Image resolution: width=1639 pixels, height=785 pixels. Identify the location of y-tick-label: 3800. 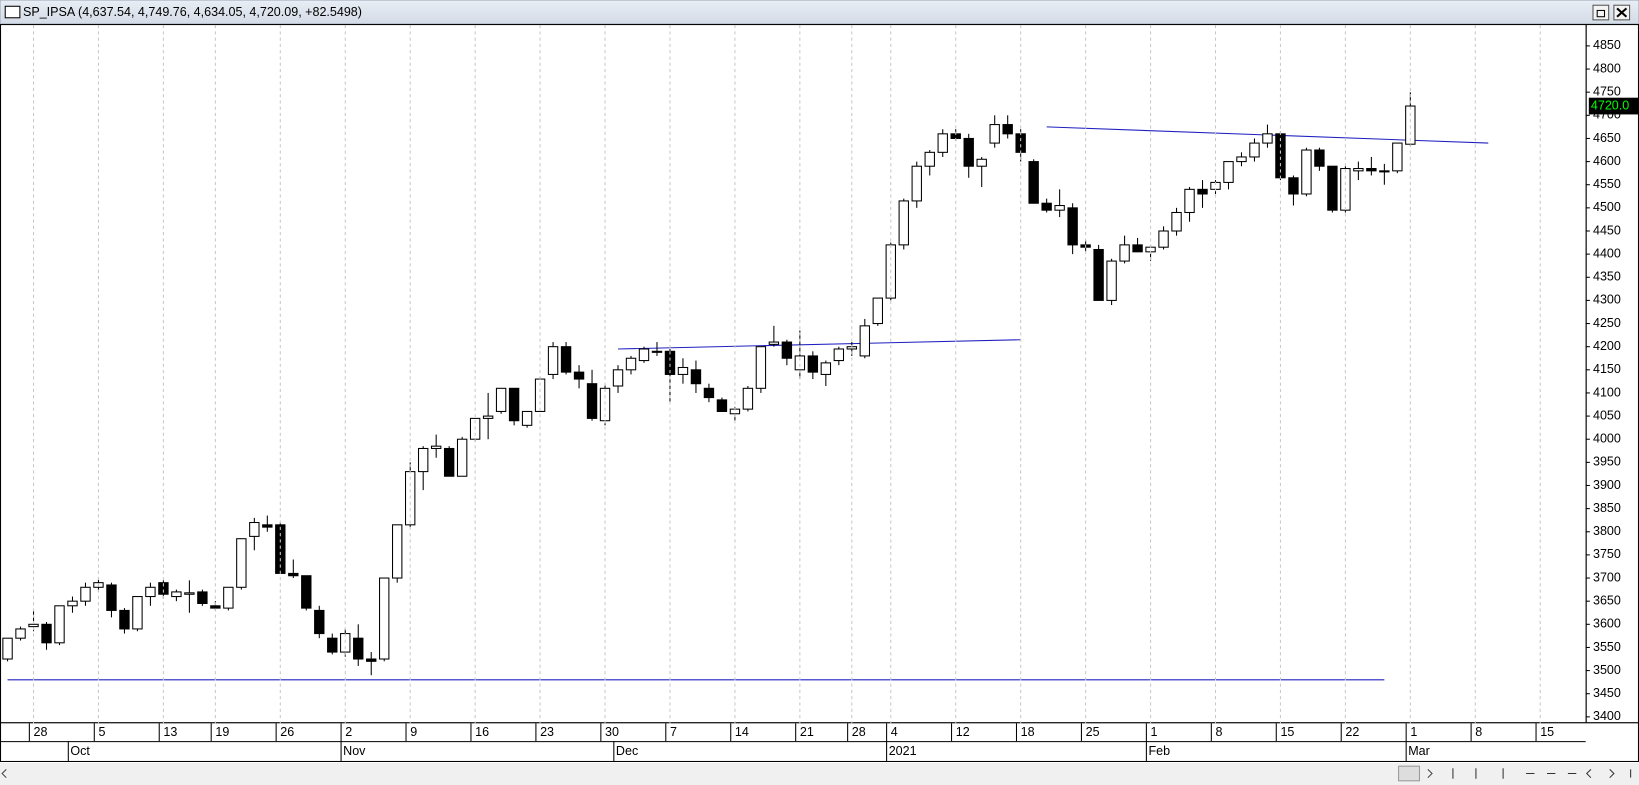
(1607, 531).